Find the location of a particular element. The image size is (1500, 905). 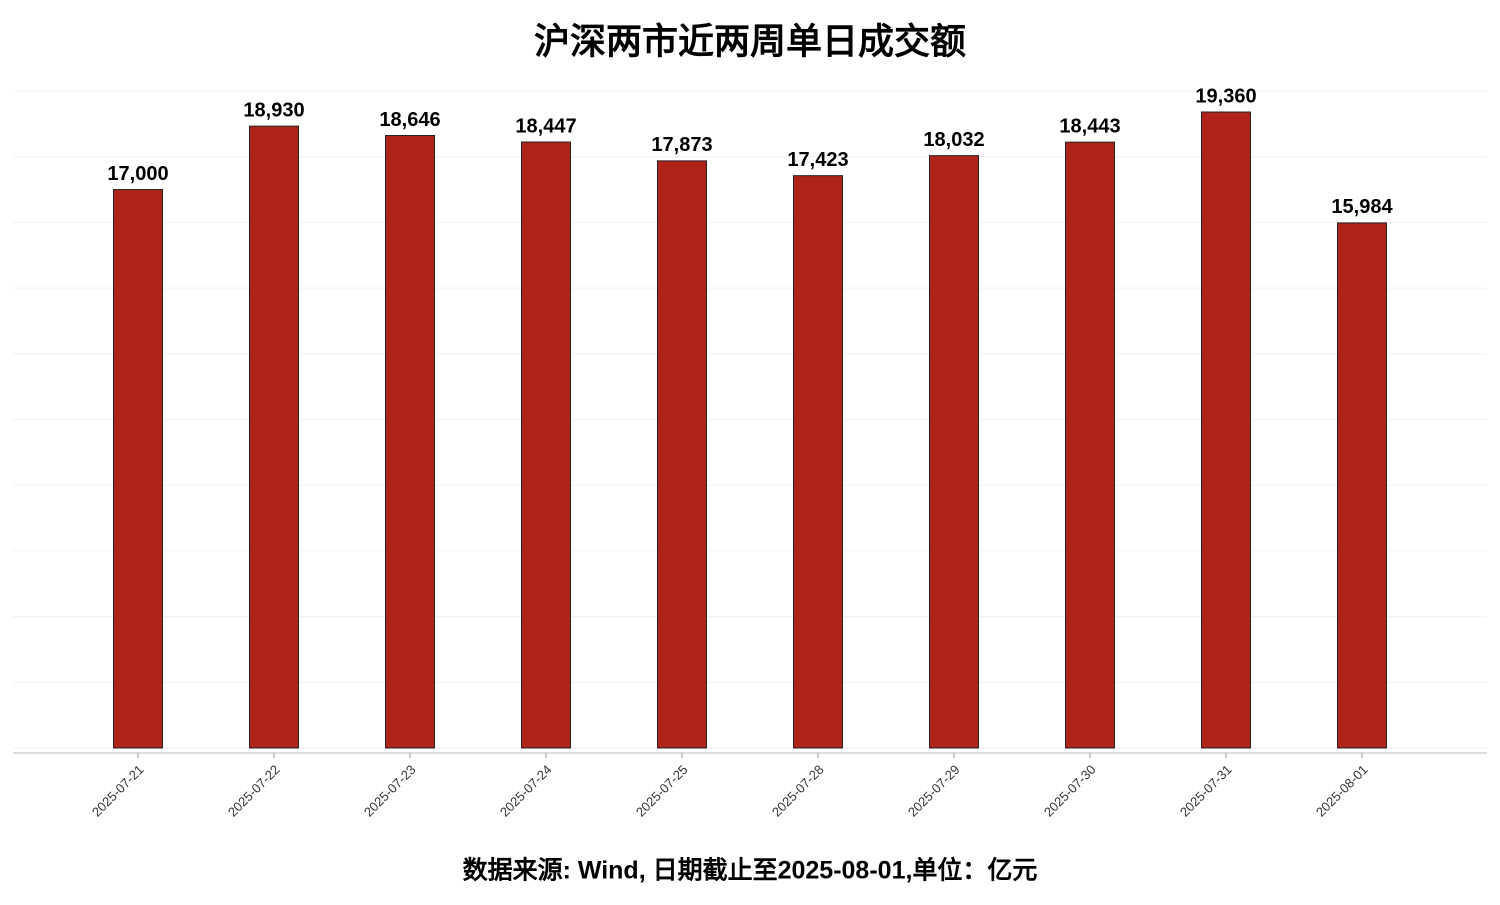

value-label: 18,443 is located at coordinates (1089, 126).